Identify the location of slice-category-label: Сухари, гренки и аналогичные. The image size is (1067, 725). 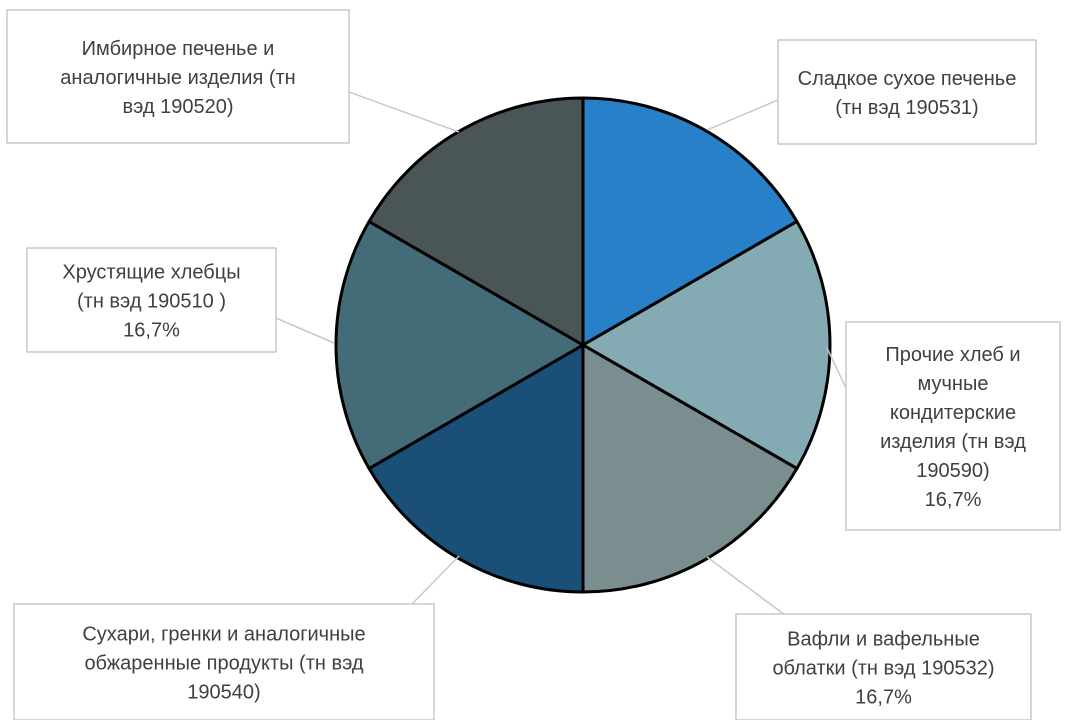
(223, 634).